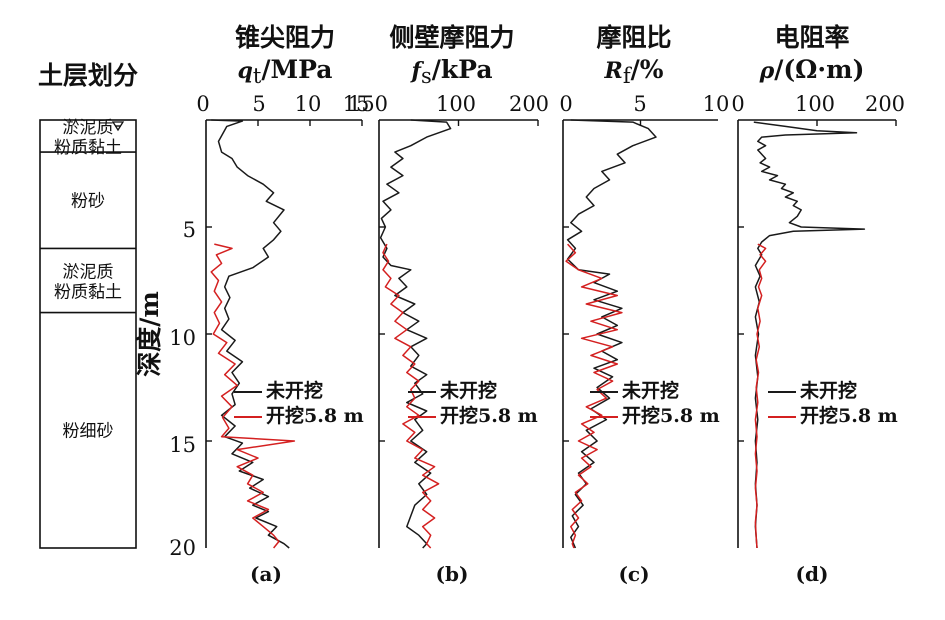 This screenshot has height=620, width=945. I want to click on legend-a-after: 开挖5.8 m, so click(315, 415).